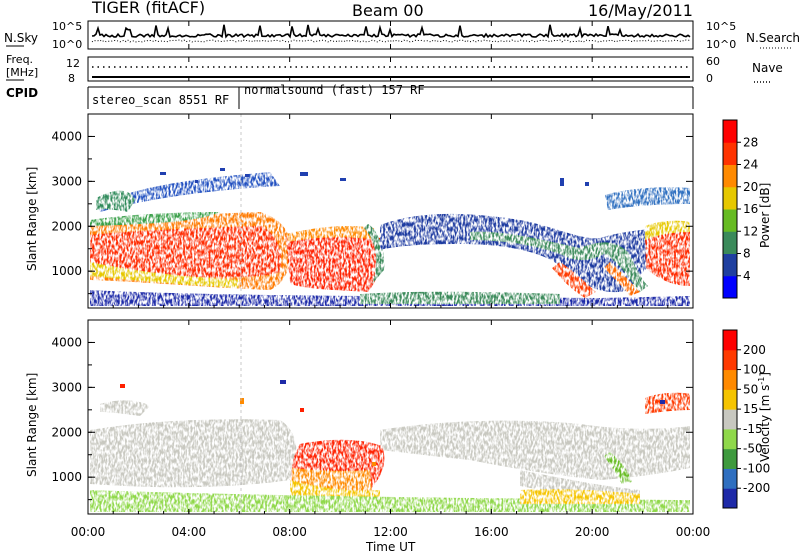  Describe the element at coordinates (750, 389) in the screenshot. I see `colorbar-tick-label: 50` at that location.